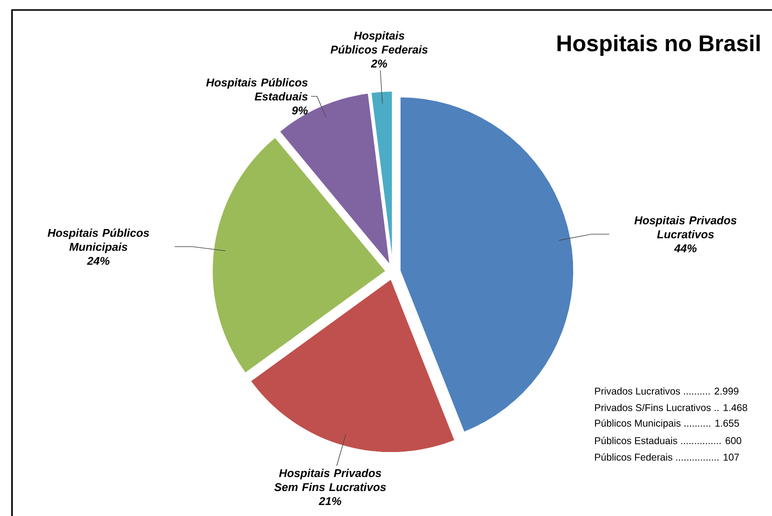 The width and height of the screenshot is (772, 516). What do you see at coordinates (330, 480) in the screenshot?
I see `slice-label: Hospitais Privados Sem Fins Lucrativos` at bounding box center [330, 480].